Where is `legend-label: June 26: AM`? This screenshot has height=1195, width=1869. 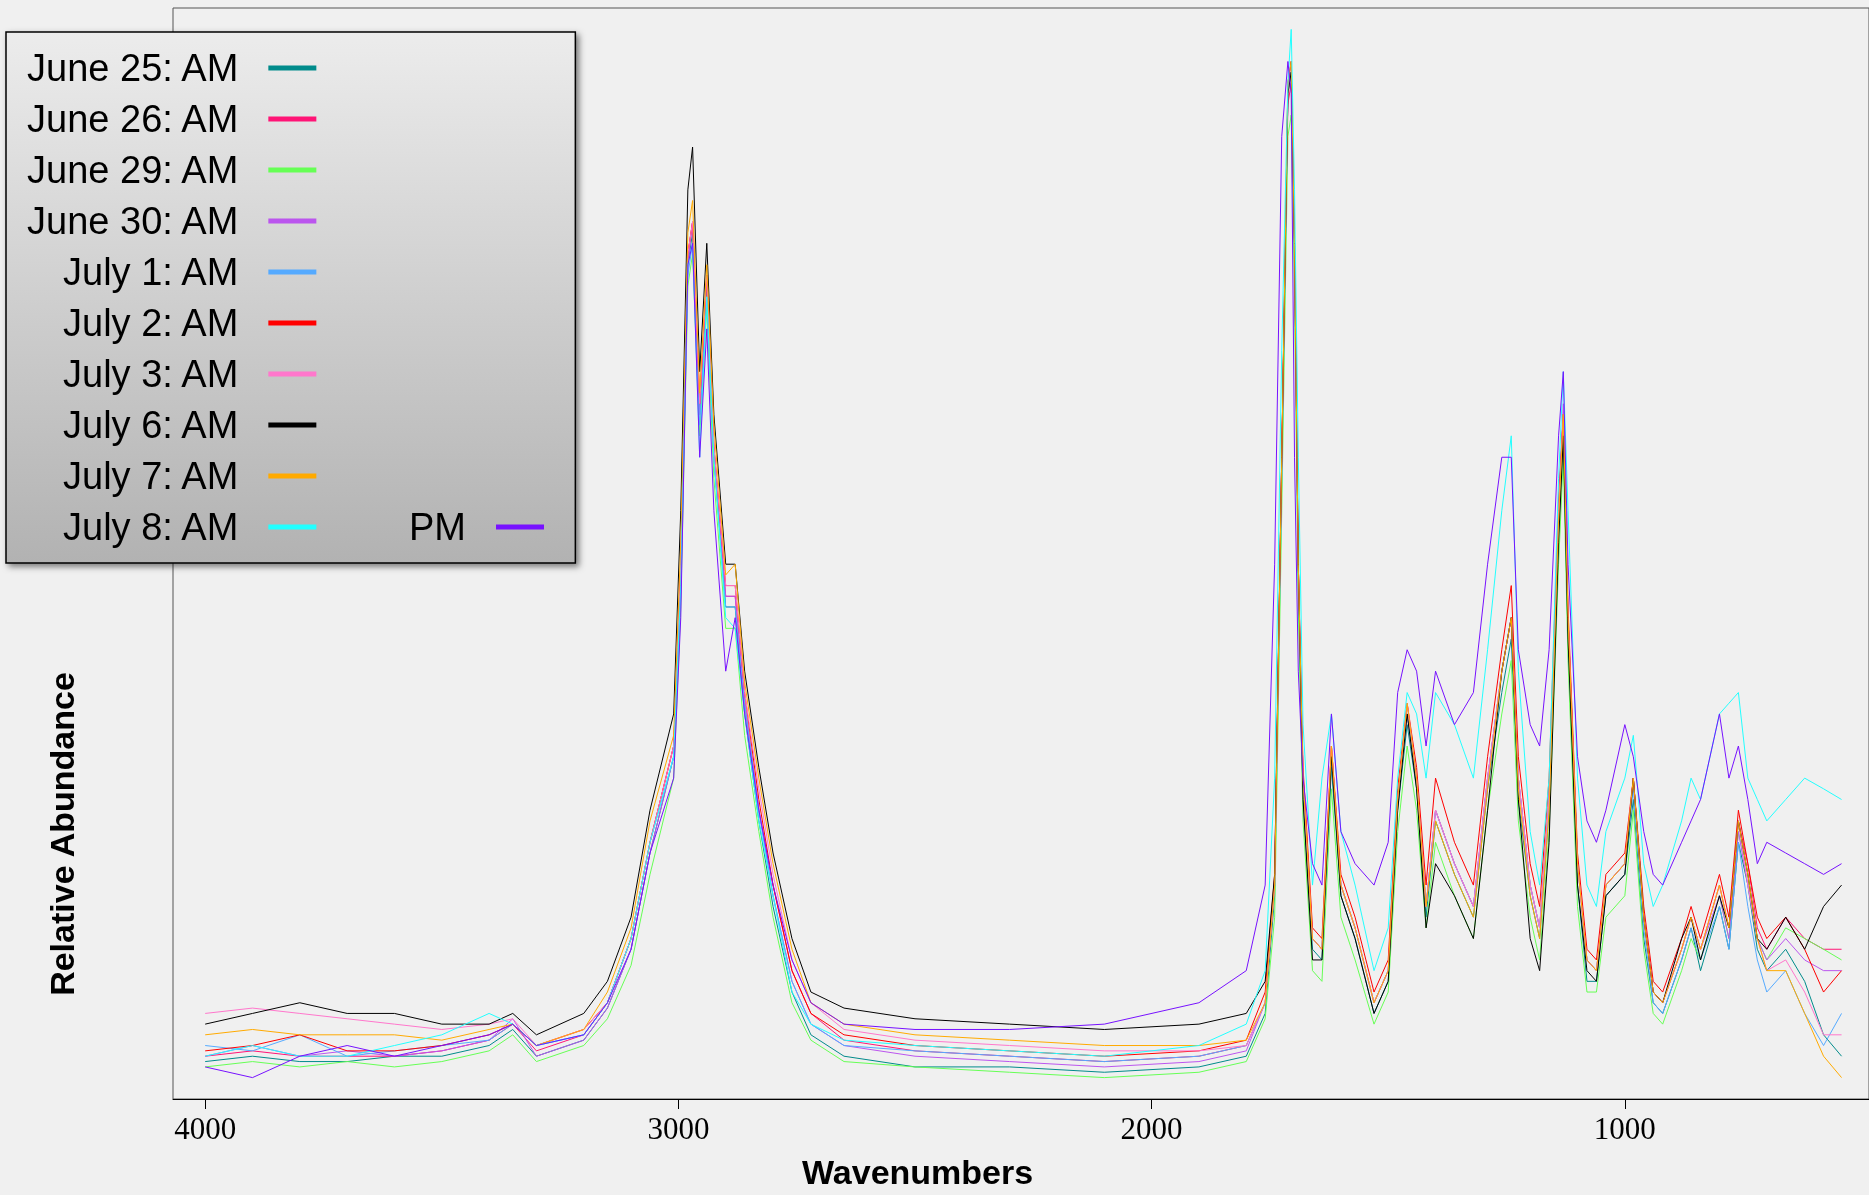 legend-label: June 26: AM is located at coordinates (133, 119).